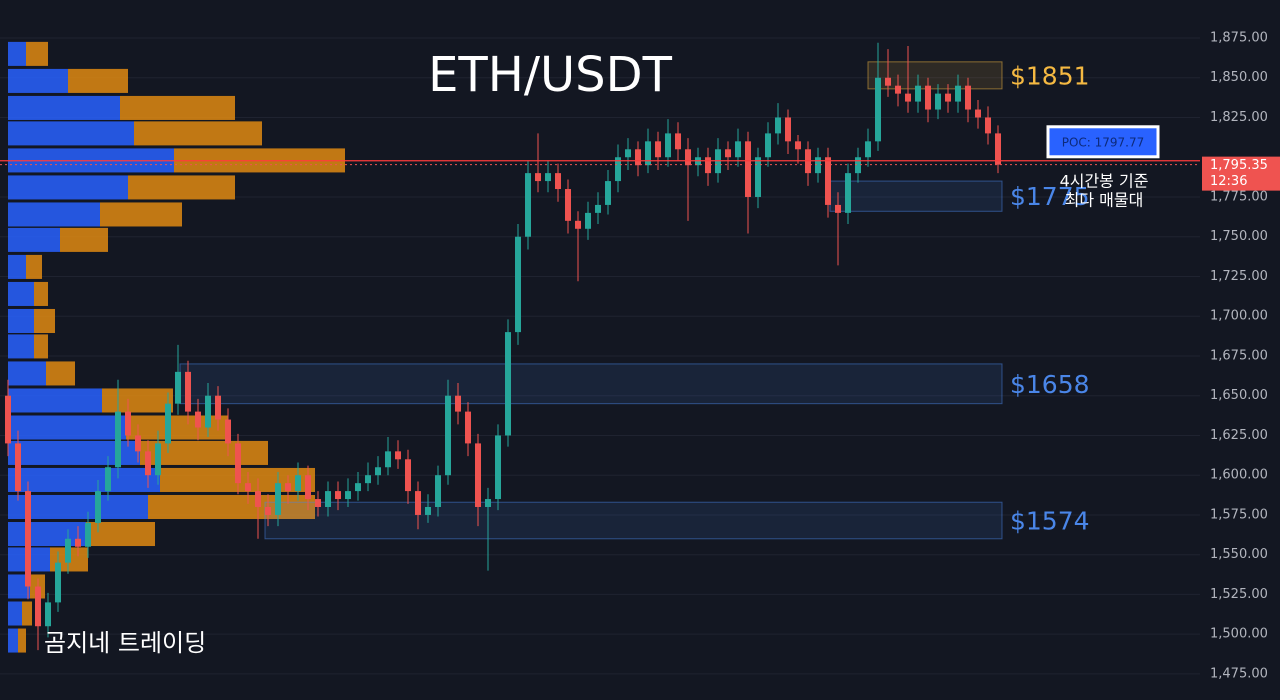 The image size is (1280, 700). Describe the element at coordinates (1239, 37) in the screenshot. I see `y-tick-label: 1,875.00` at that location.